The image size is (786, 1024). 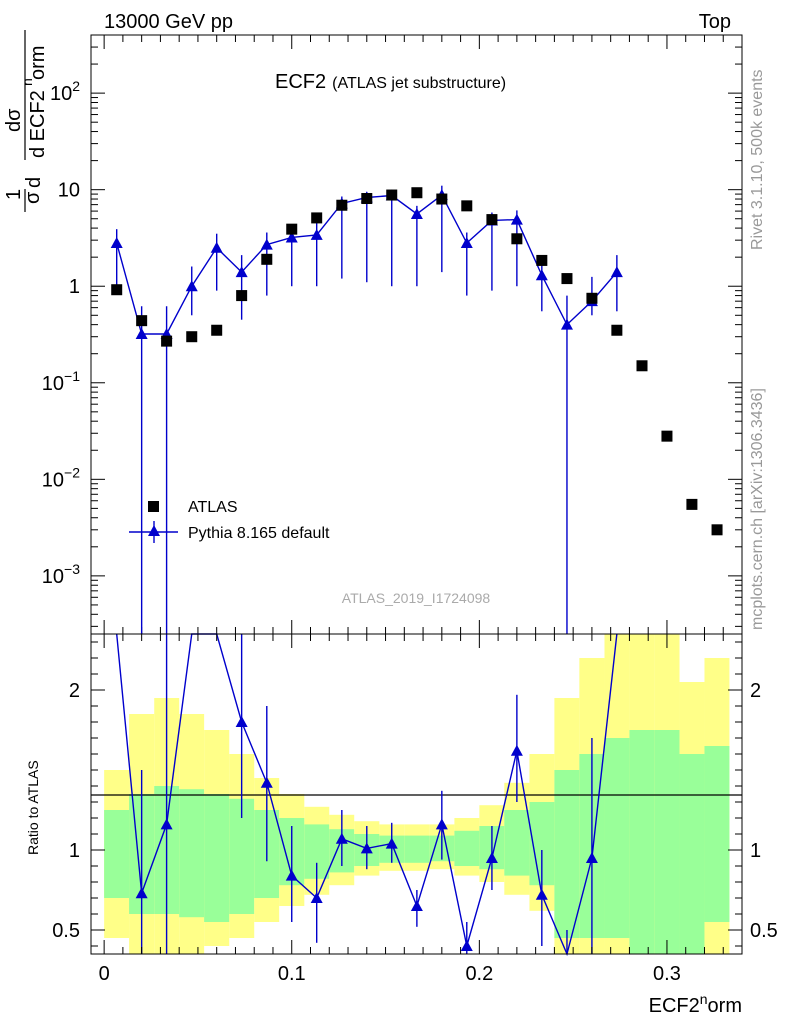 I want to click on analysis-watermark: ATLAS_2019_I1724098, so click(x=416, y=598).